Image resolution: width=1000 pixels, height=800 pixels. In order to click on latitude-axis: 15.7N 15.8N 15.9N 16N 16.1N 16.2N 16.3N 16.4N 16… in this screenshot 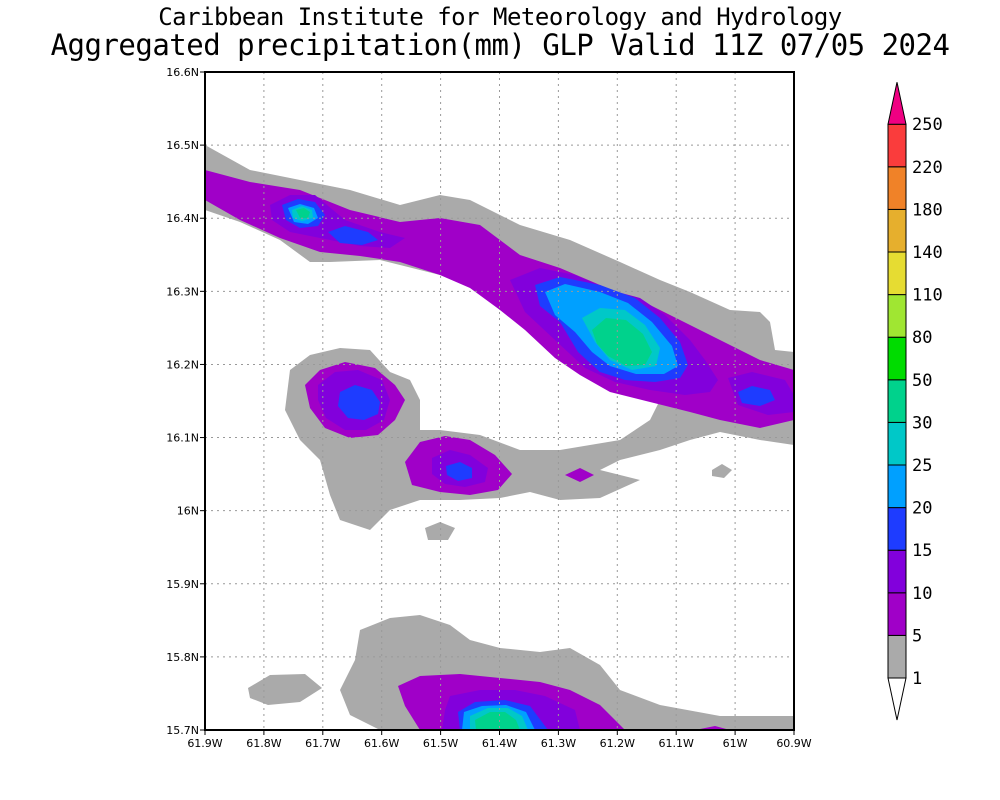, I will do `click(185, 401)`.